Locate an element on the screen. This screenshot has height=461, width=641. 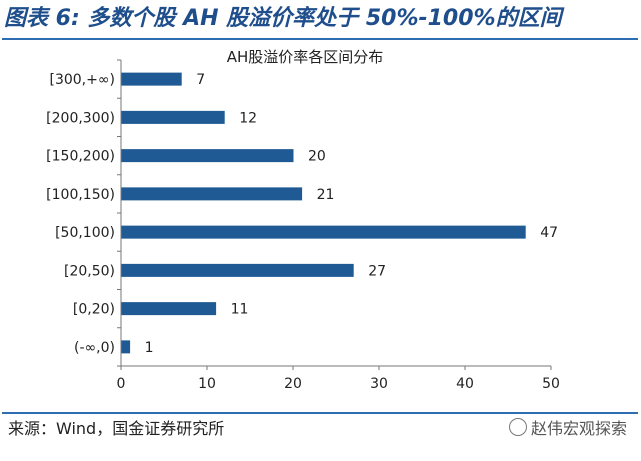
y-tick-label: [200,300) is located at coordinates (80, 118).